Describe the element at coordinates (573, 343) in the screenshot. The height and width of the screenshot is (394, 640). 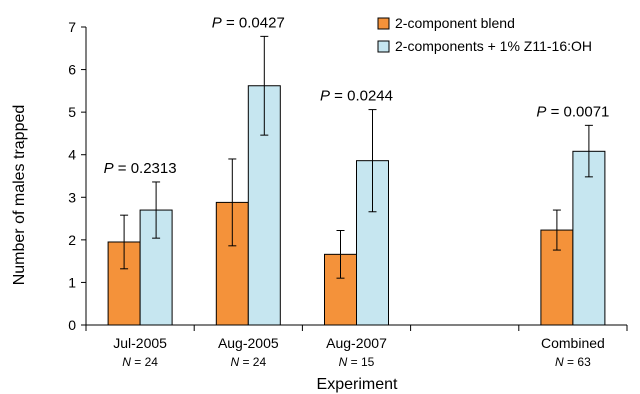
I see `category-label: Combined` at that location.